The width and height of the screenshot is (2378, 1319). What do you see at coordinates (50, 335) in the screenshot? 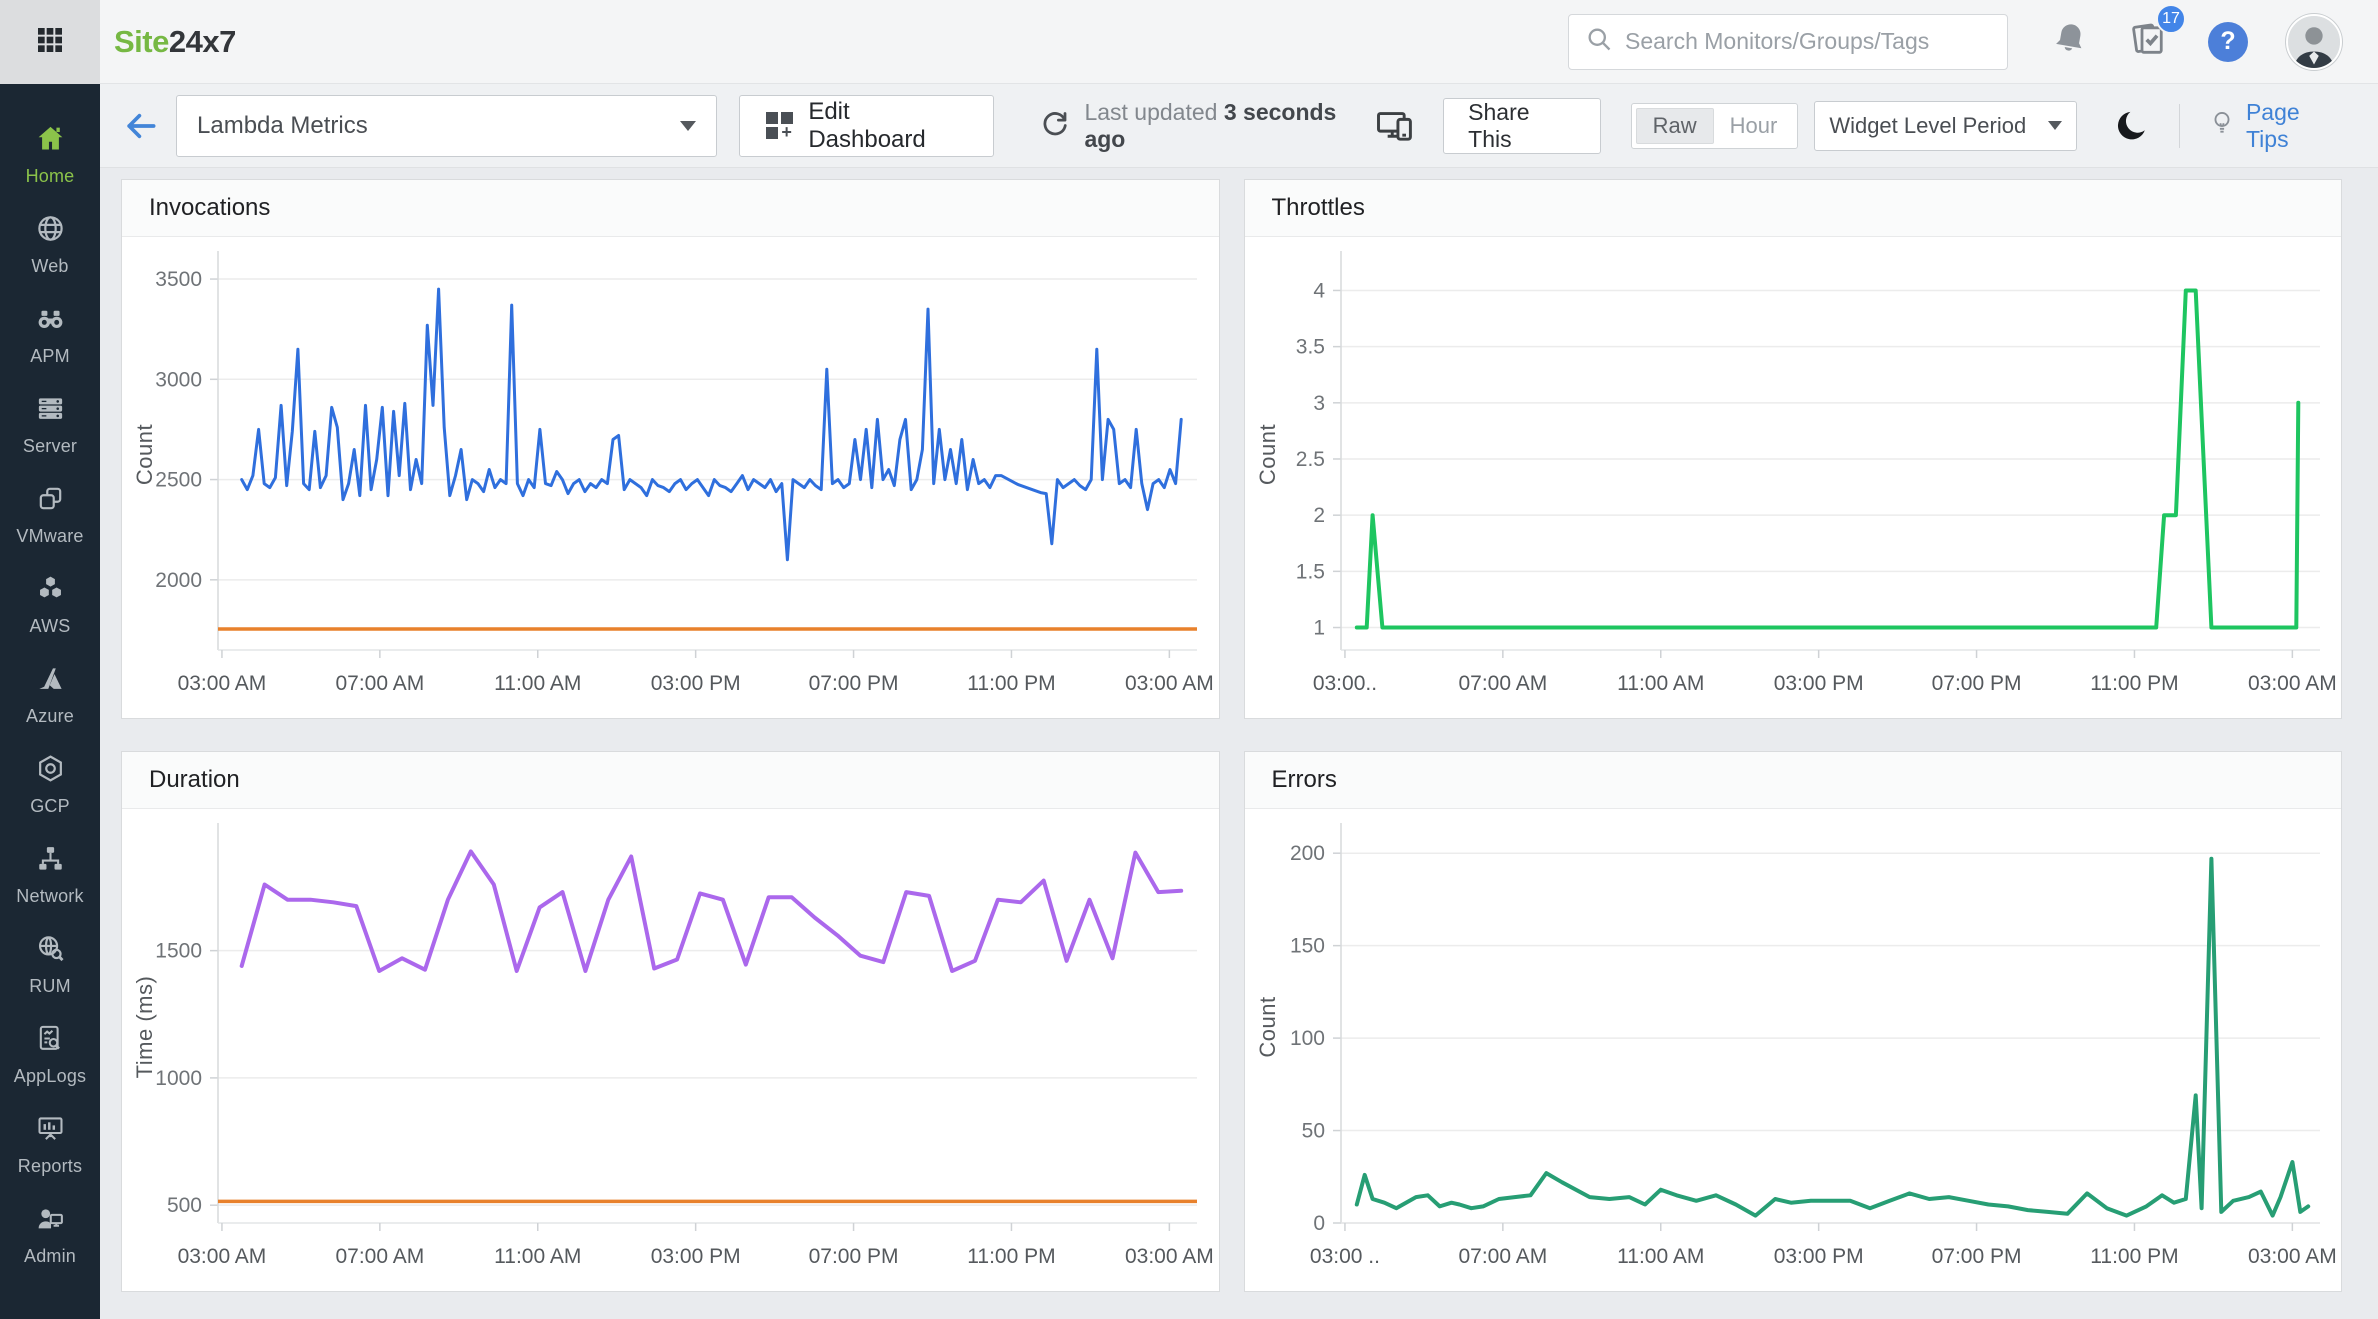
I see `sidebar-item-apm: APM` at bounding box center [50, 335].